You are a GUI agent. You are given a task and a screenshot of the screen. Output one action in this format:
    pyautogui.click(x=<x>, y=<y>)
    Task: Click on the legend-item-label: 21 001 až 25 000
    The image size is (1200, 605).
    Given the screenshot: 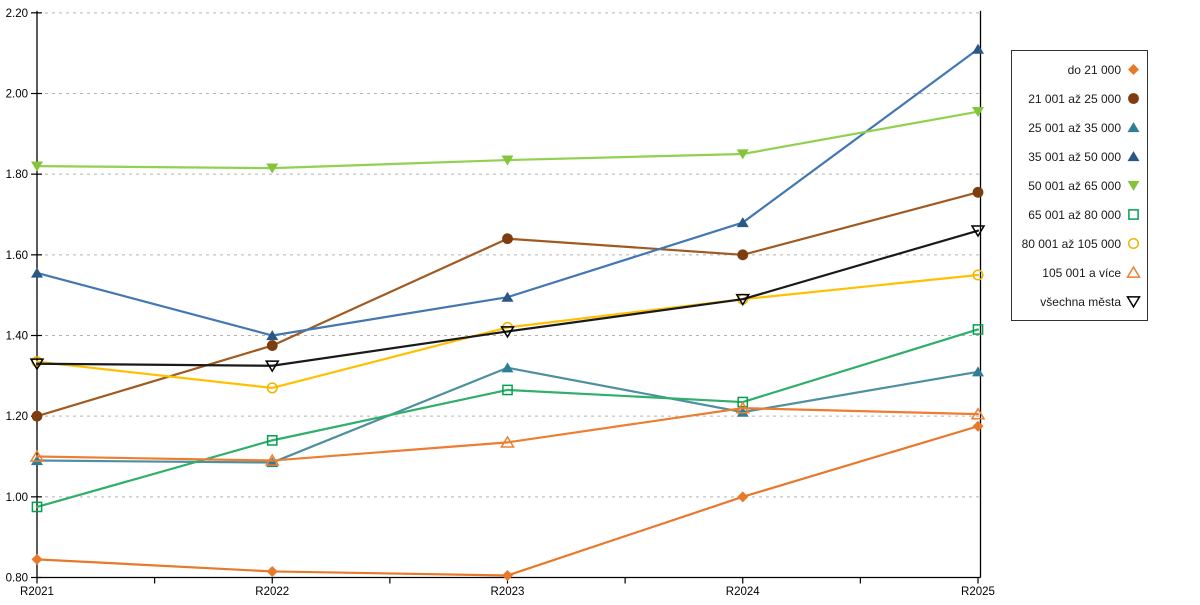 What is the action you would take?
    pyautogui.click(x=1074, y=98)
    